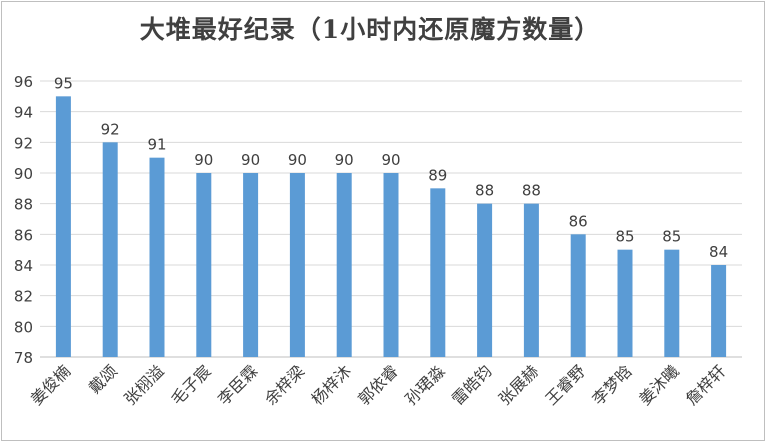  I want to click on x-tick-label: 孙珺淼, so click(424, 384).